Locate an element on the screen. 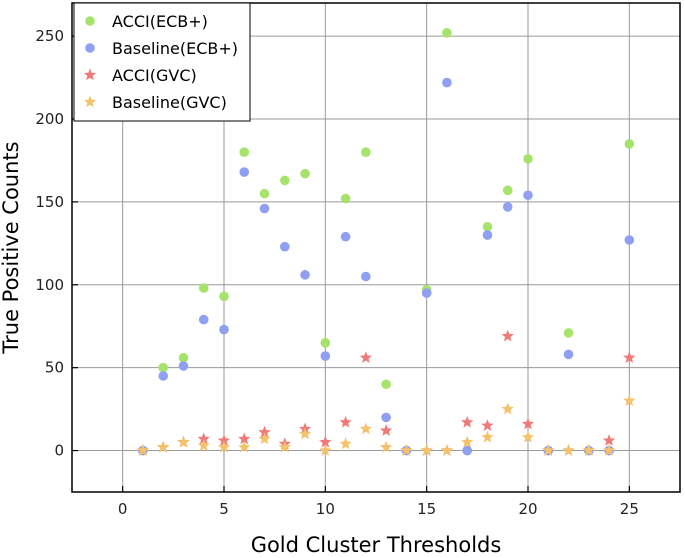 This screenshot has height=558, width=685. y-tick-label: 150 is located at coordinates (49, 202).